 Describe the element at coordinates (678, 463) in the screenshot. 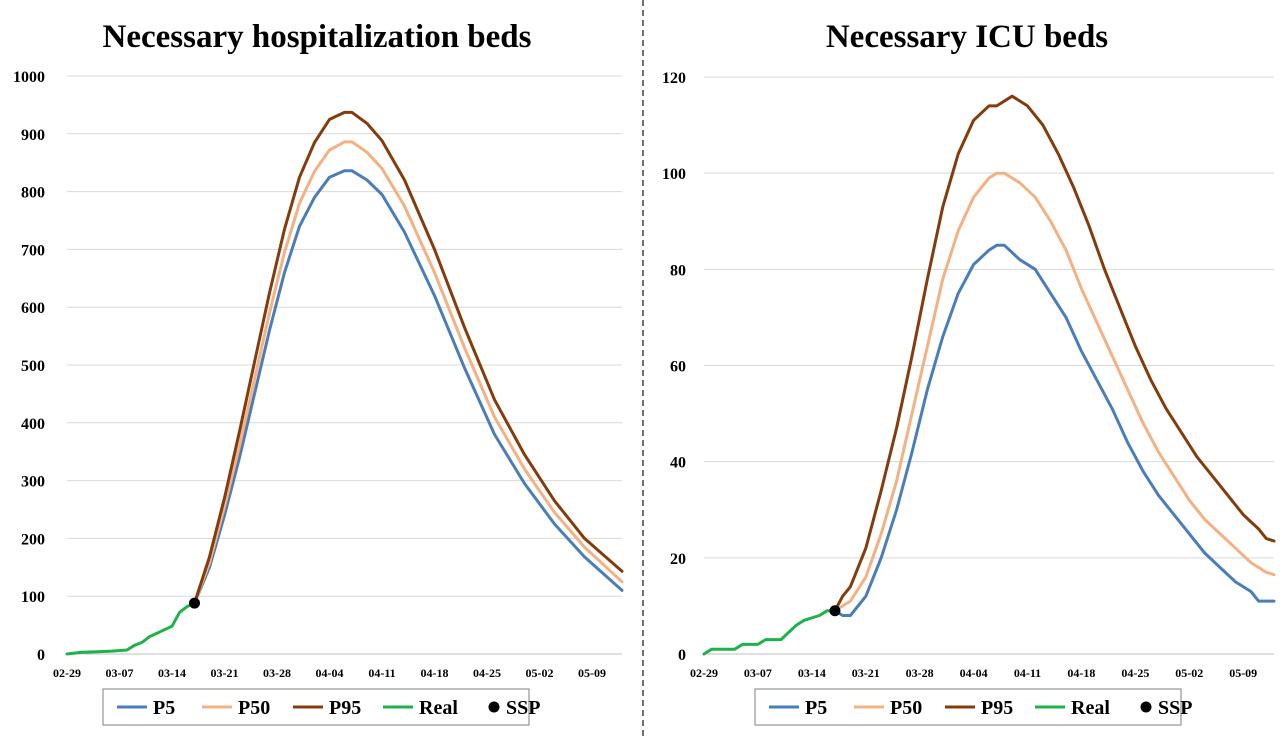

I see `y-tick-label: 40` at that location.